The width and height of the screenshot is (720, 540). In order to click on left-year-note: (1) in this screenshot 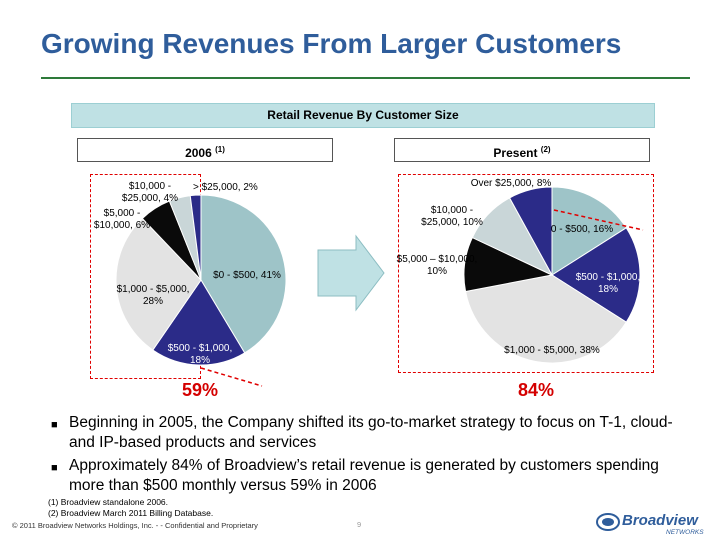, I will do `click(220, 149)`.